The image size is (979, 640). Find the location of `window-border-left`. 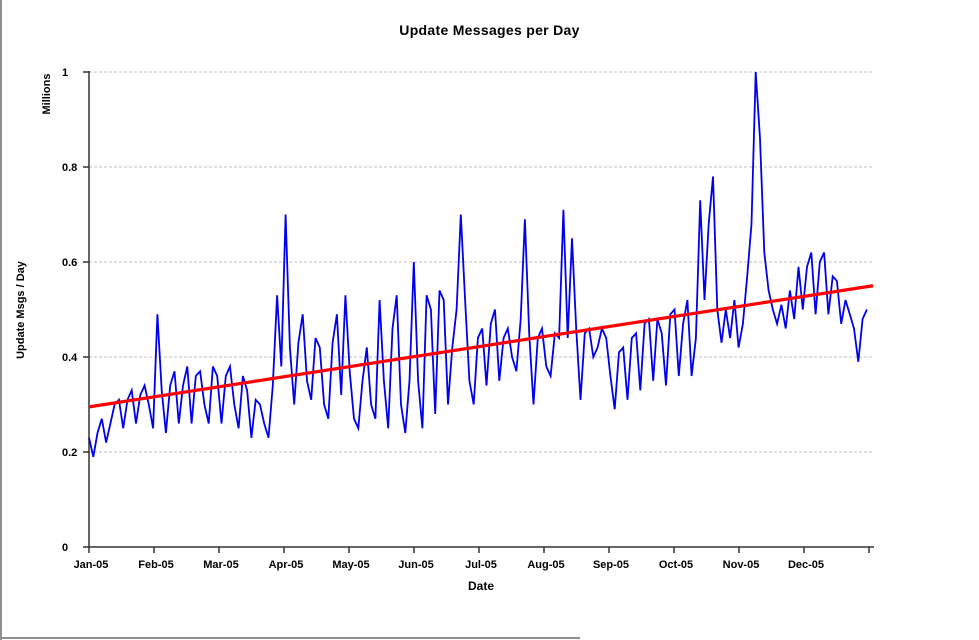

window-border-left is located at coordinates (1, 320).